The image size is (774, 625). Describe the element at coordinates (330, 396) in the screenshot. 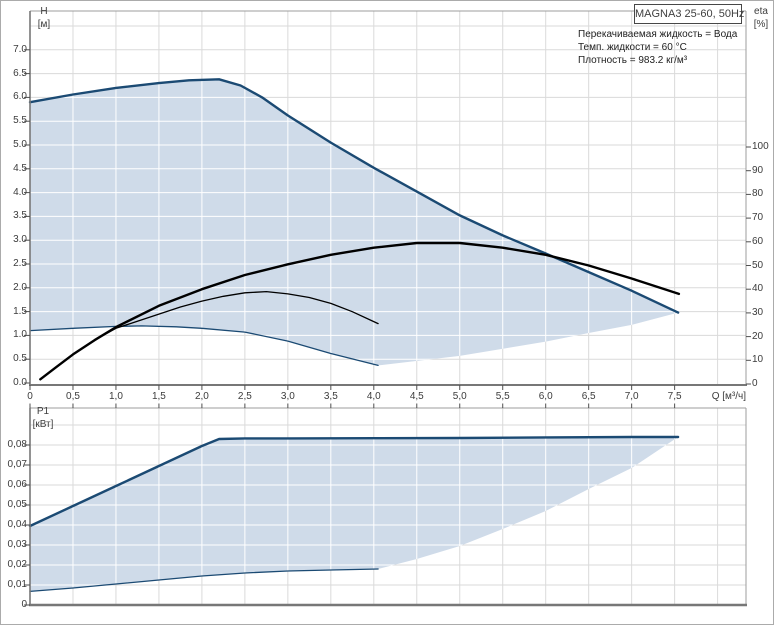

I see `q-tick-label: 3,5` at that location.